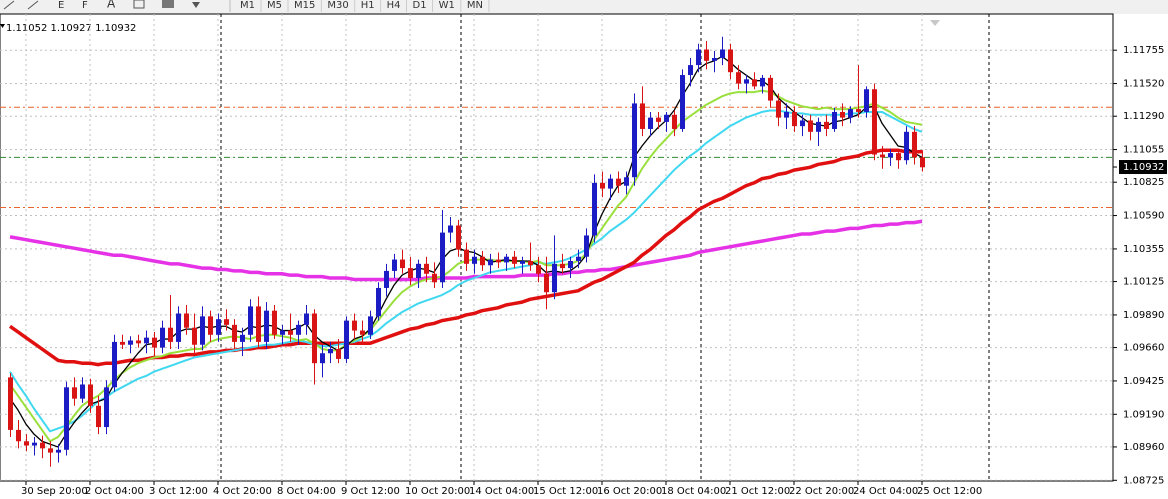 The height and width of the screenshot is (499, 1168). Describe the element at coordinates (9, 5) in the screenshot. I see `tool-line` at that location.